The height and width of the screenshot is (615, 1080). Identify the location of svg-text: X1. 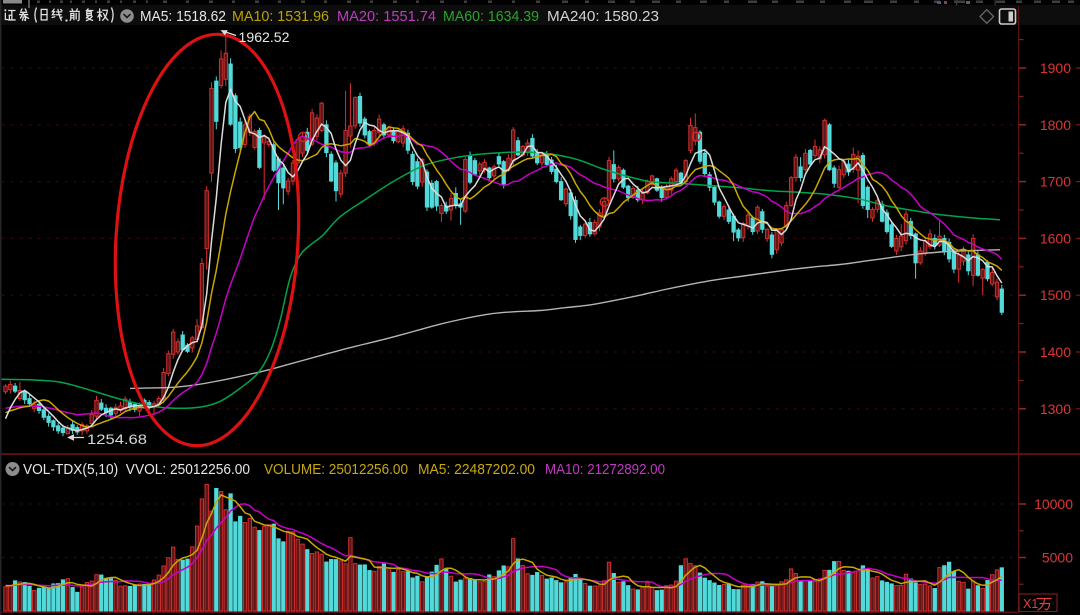
(1030, 604).